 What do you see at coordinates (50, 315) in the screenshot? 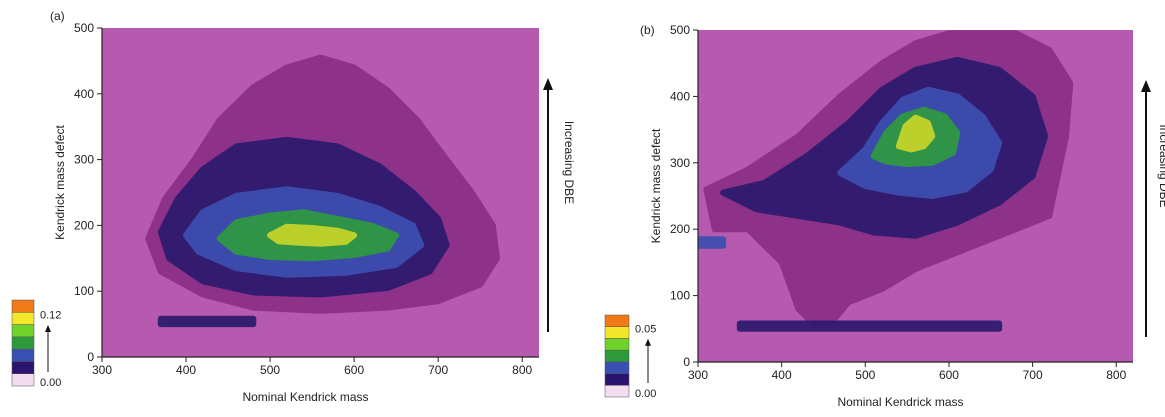
I see `colorbar-max-label: 0.12` at bounding box center [50, 315].